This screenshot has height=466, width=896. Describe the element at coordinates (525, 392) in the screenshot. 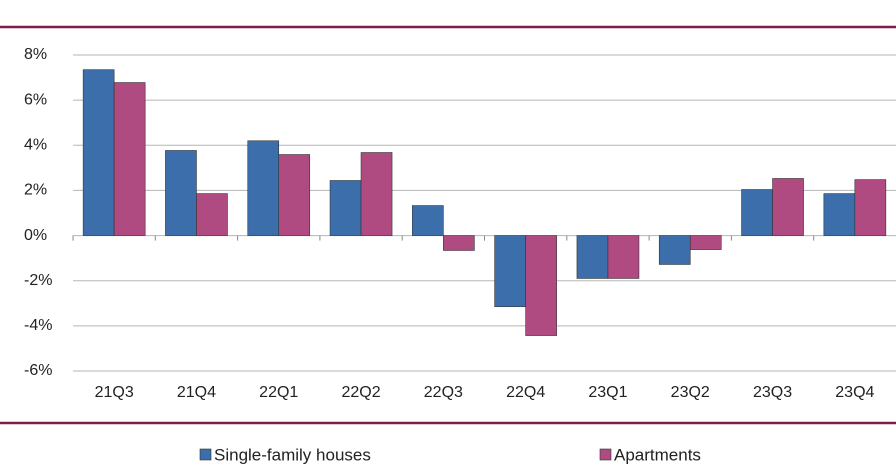

I see `x-tick-label: 22Q4` at that location.